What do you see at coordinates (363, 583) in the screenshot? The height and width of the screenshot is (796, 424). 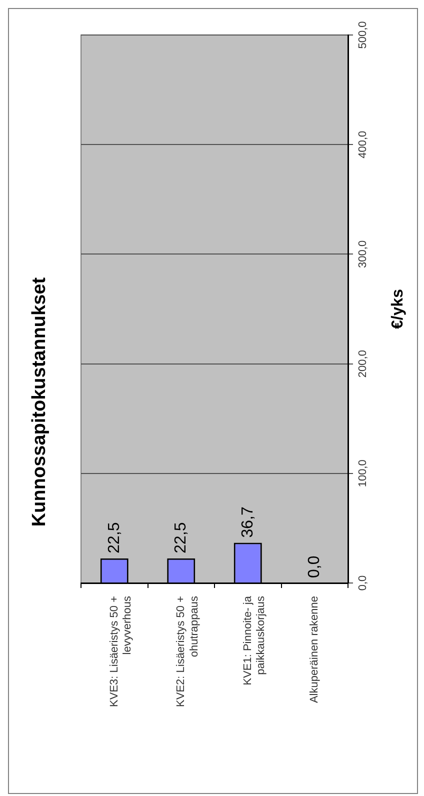 I see `y-tick-label: 0,0` at bounding box center [363, 583].